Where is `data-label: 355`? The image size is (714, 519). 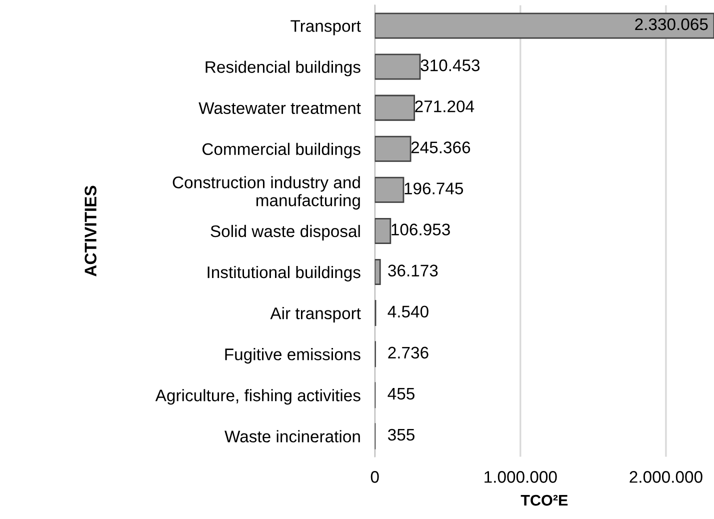 data-label: 355 is located at coordinates (401, 434).